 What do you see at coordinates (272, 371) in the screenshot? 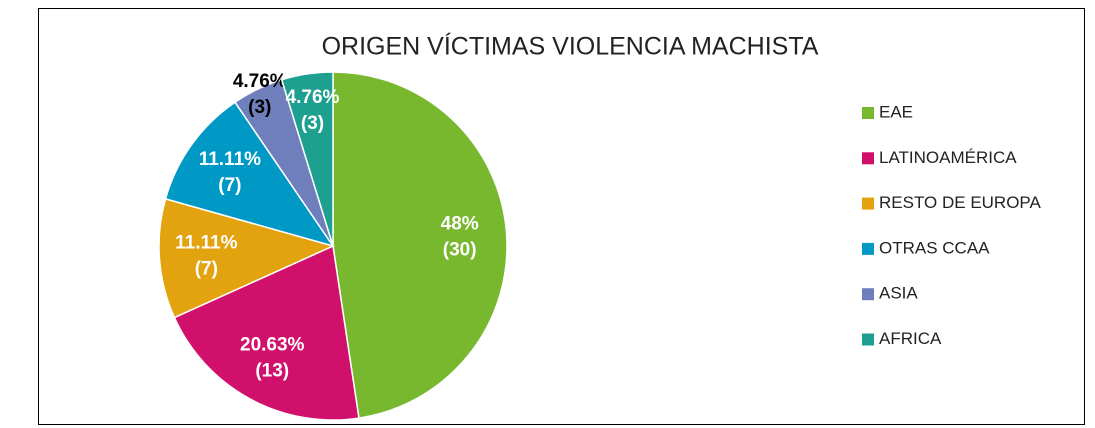
I see `value-label: (13)` at bounding box center [272, 371].